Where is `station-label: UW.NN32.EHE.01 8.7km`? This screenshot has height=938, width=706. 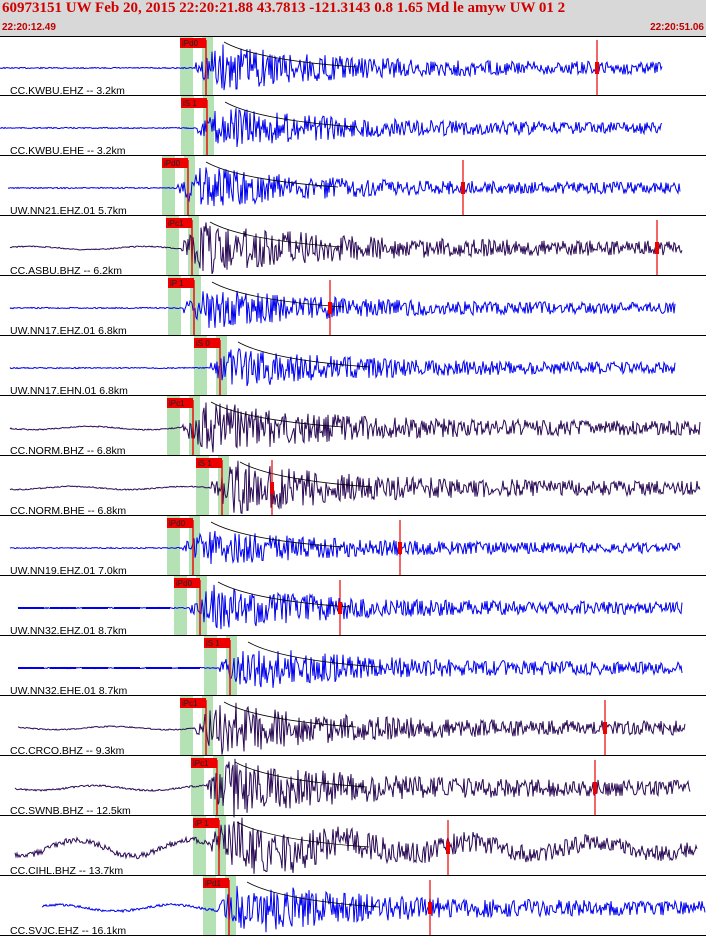 station-label: UW.NN32.EHE.01 8.7km is located at coordinates (69, 691).